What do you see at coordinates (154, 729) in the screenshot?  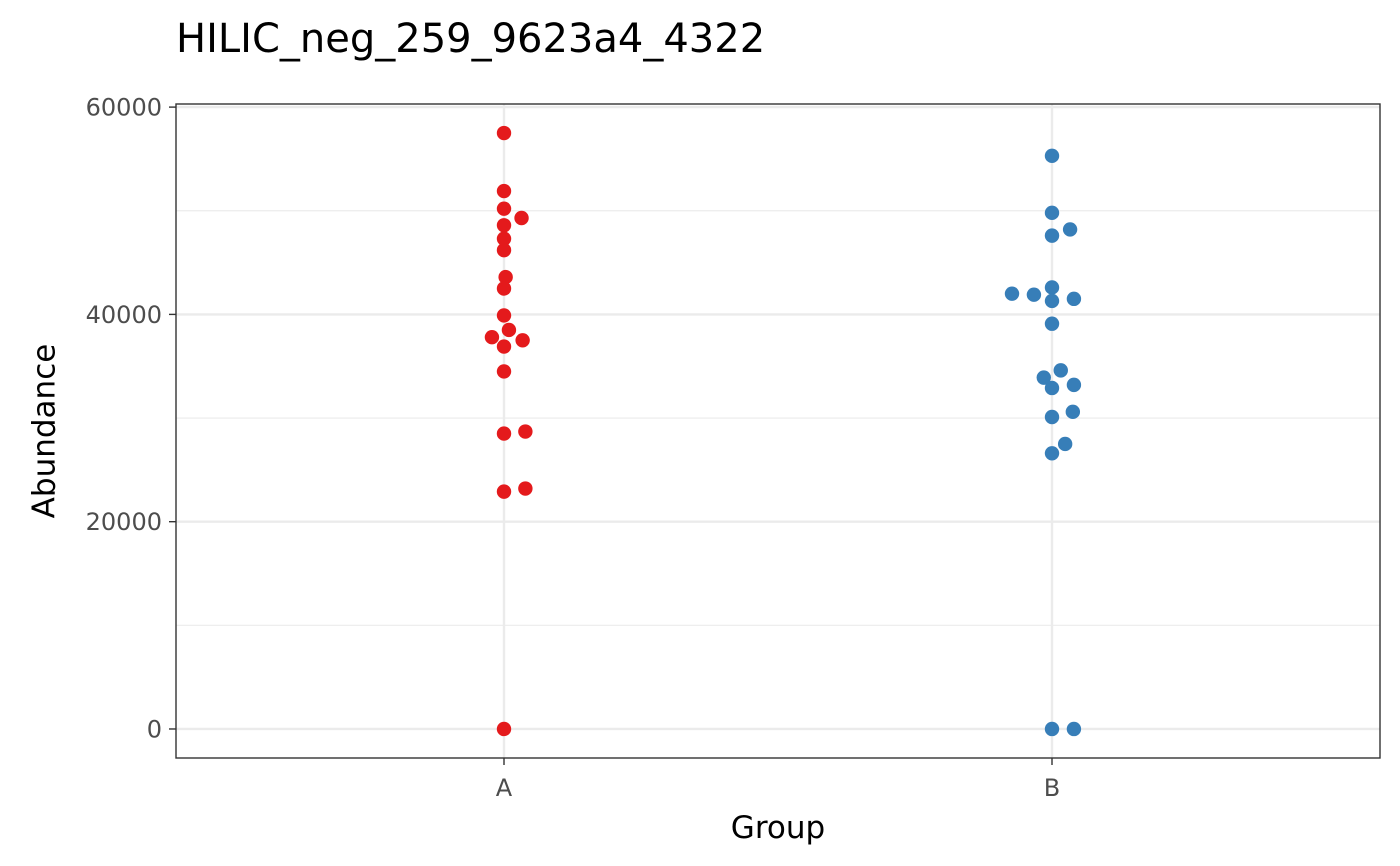 I see `y-tick-label: 0` at bounding box center [154, 729].